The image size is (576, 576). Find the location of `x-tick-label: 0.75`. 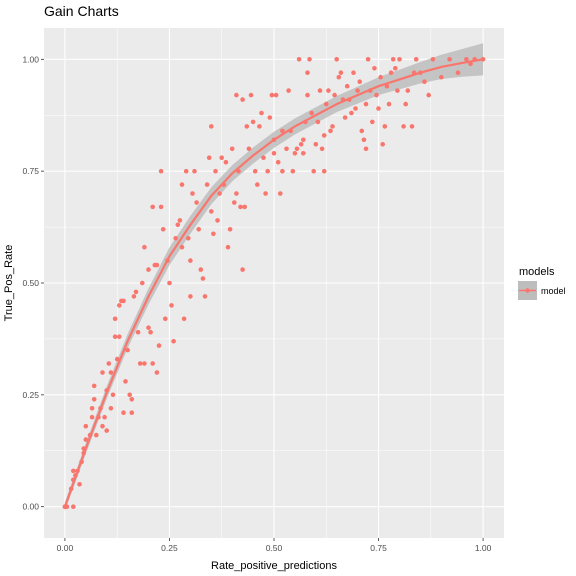

x-tick-label: 0.75 is located at coordinates (378, 548).